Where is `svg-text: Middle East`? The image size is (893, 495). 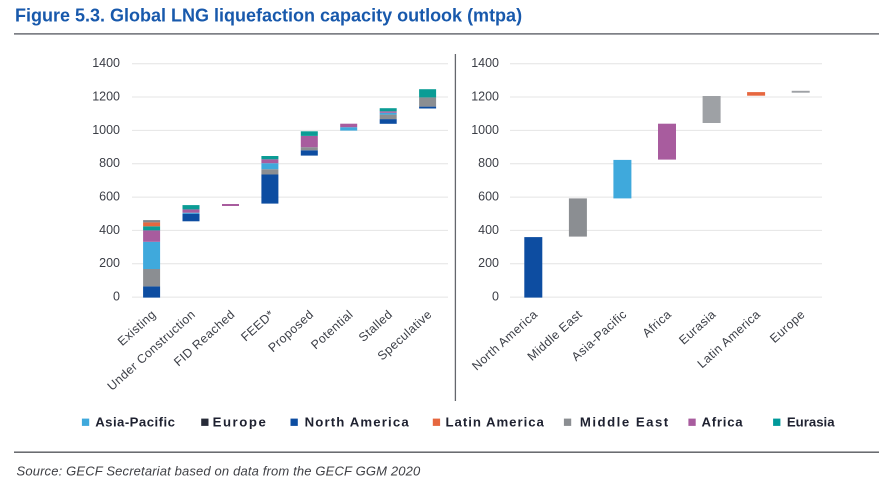 svg-text: Middle East is located at coordinates (625, 422).